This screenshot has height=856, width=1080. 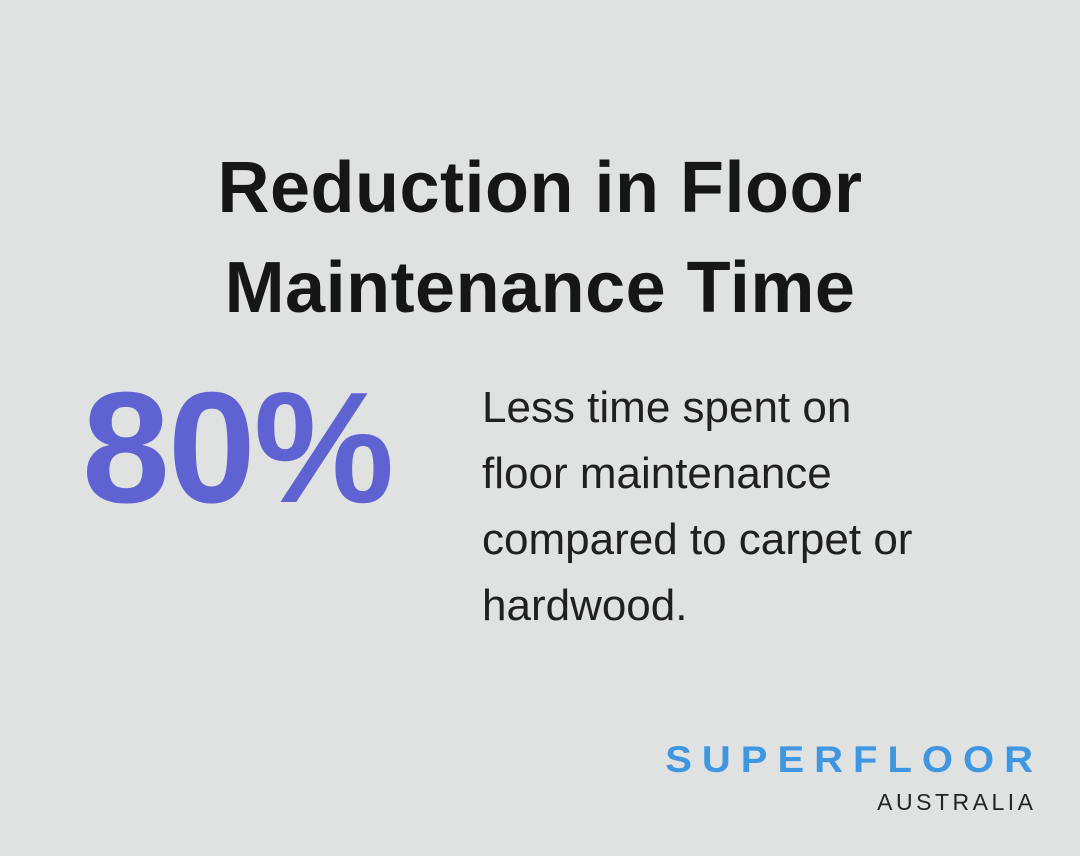 What do you see at coordinates (657, 473) in the screenshot?
I see `stat-description-line-2: floor maintenance` at bounding box center [657, 473].